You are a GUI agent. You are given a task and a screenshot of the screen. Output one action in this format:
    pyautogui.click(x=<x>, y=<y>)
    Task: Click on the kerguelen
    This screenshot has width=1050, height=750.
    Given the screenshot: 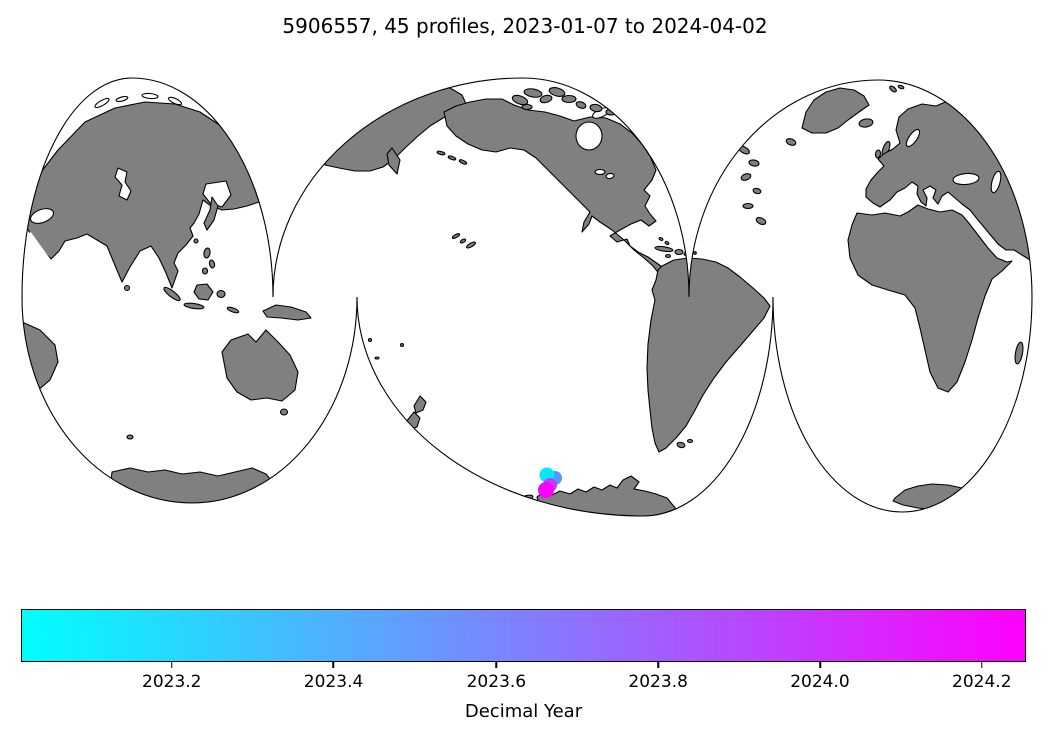 What is the action you would take?
    pyautogui.click(x=130, y=437)
    